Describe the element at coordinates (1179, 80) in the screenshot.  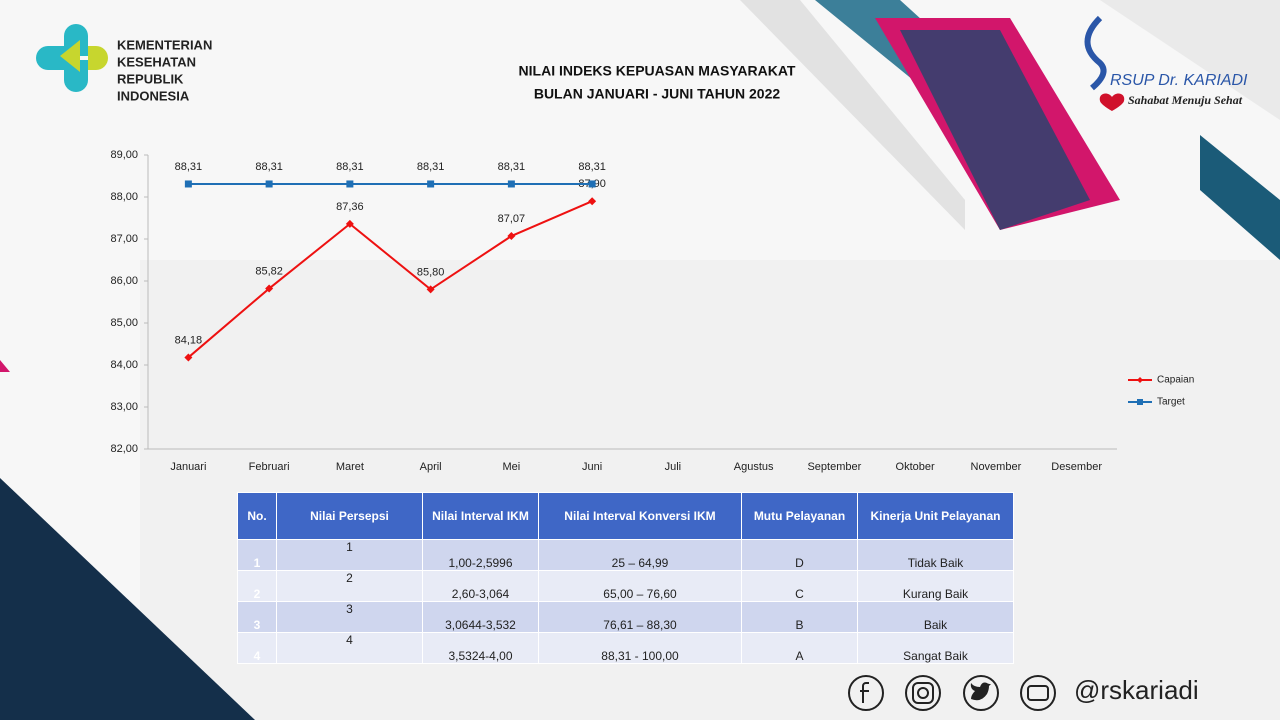
I see `hospital-name: RSUP Dr. KARIADI` at that location.